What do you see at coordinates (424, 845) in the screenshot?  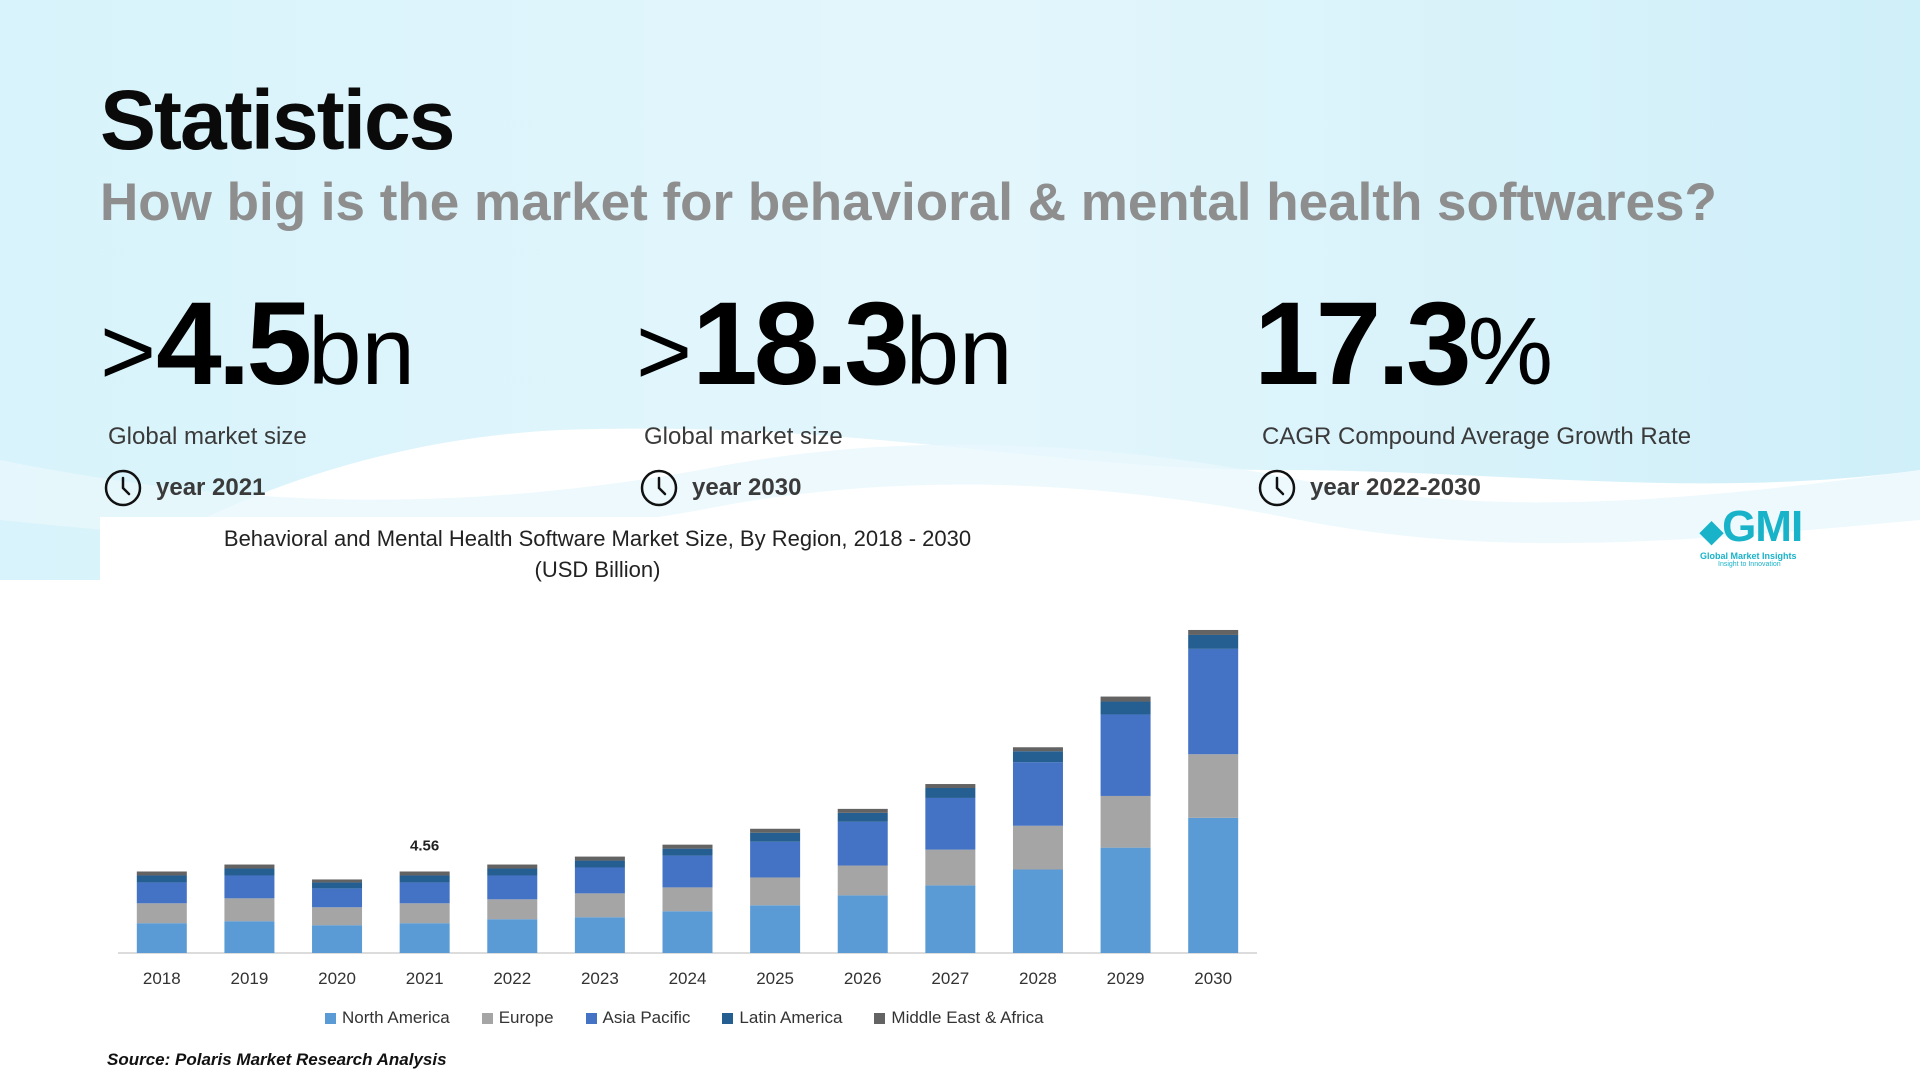 I see `data-label: 4.56` at bounding box center [424, 845].